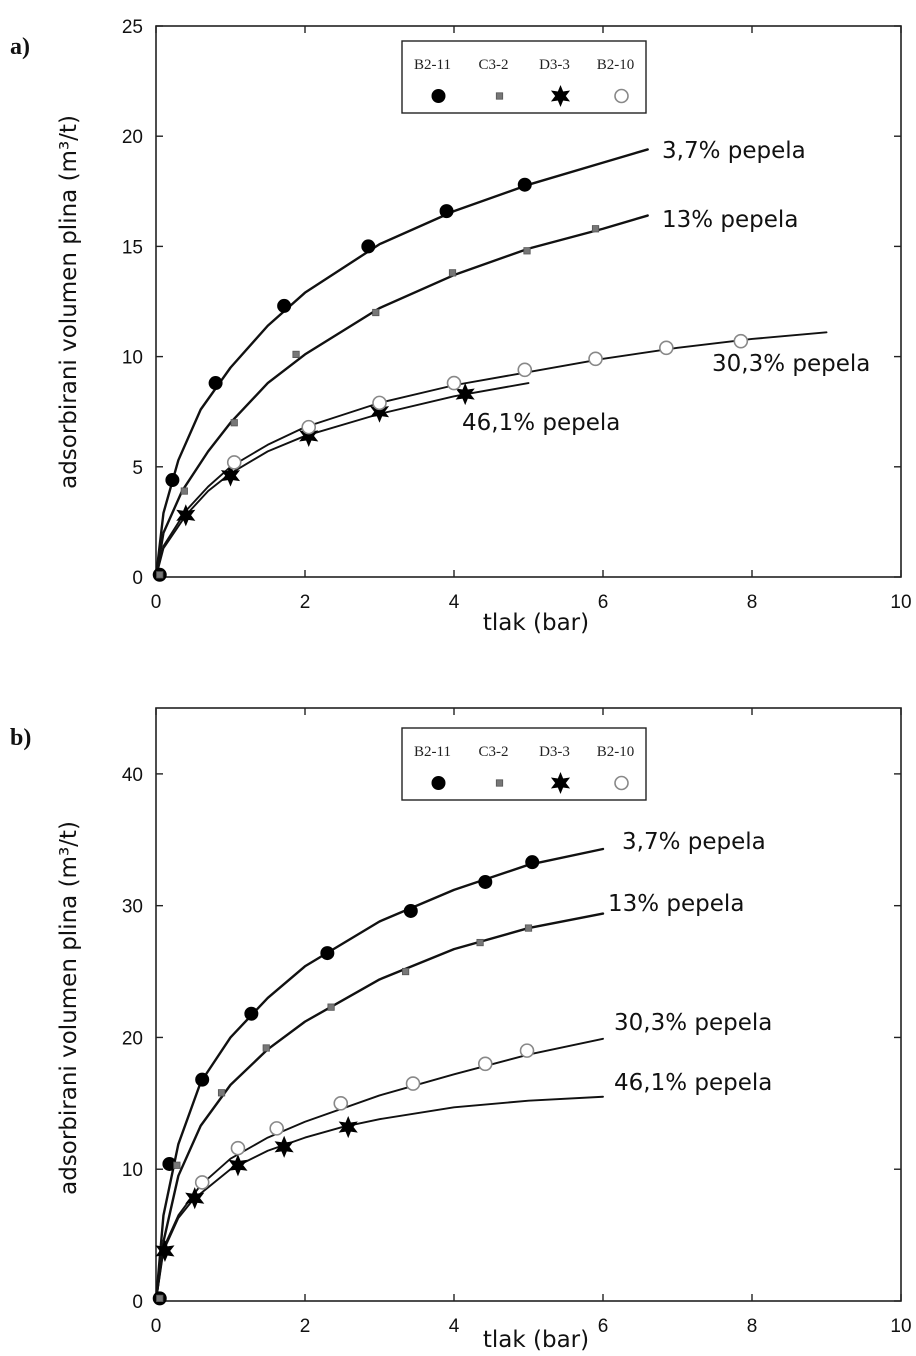 The height and width of the screenshot is (1356, 916). What do you see at coordinates (137, 578) in the screenshot?
I see `y-tick-label: 0` at bounding box center [137, 578].